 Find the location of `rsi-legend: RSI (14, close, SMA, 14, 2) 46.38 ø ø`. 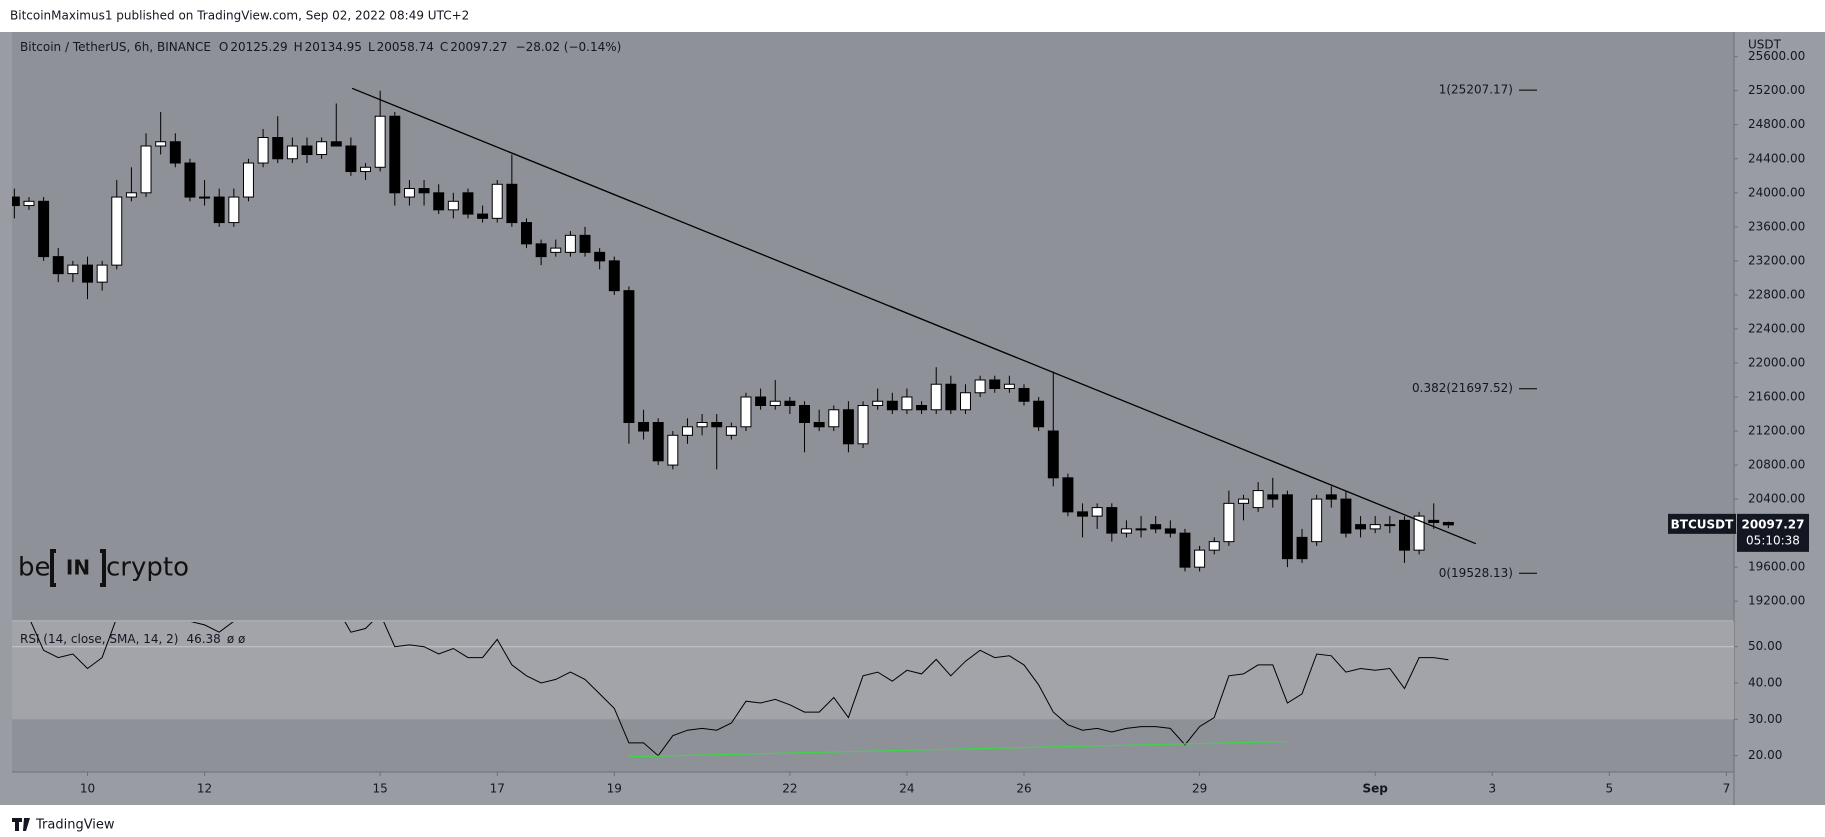

rsi-legend: RSI (14, close, SMA, 14, 2) 46.38 ø ø is located at coordinates (132, 639).